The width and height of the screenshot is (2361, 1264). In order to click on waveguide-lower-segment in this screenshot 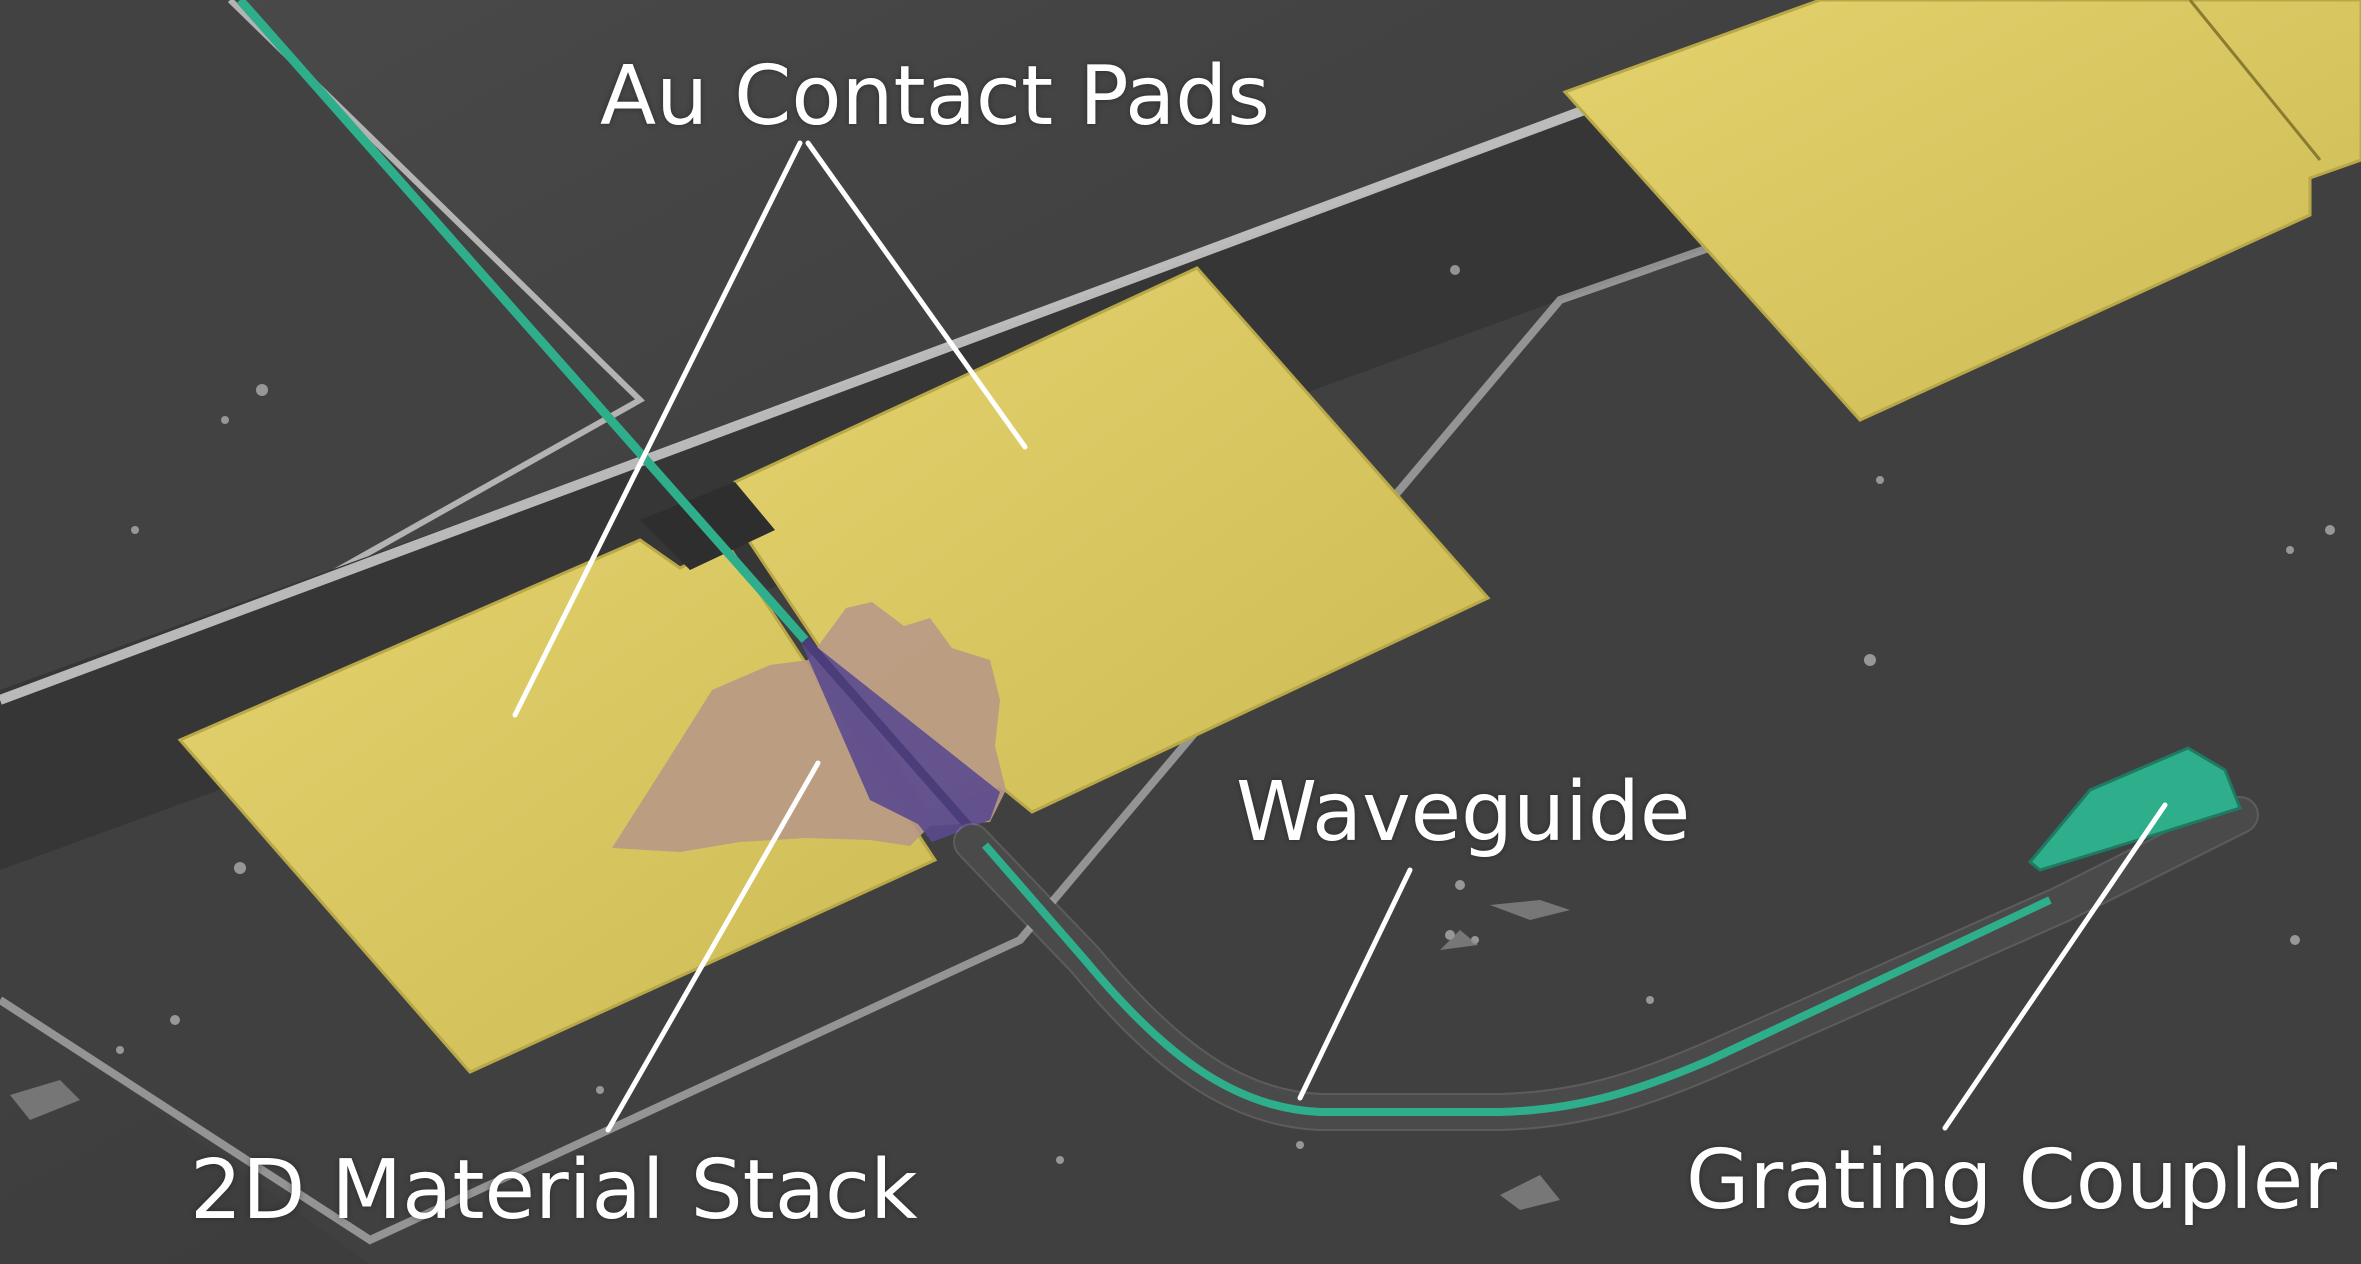, I will do `click(1516, 979)`.